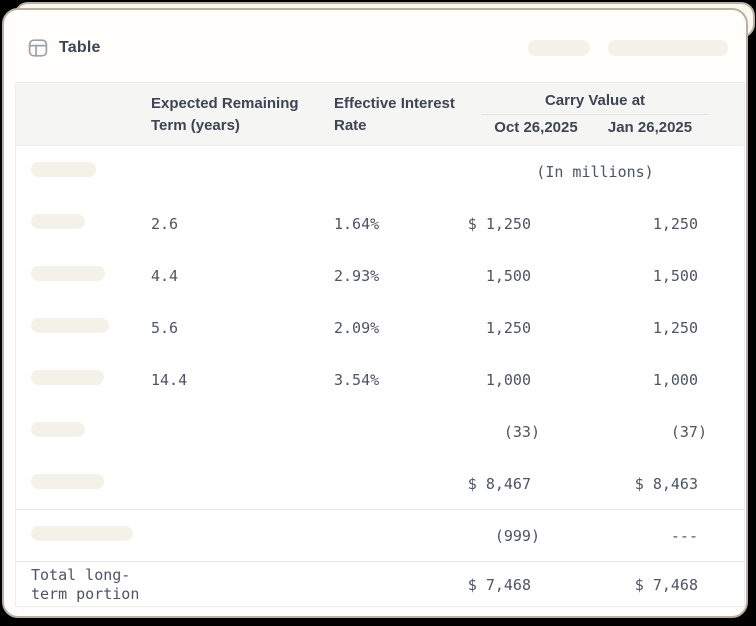  What do you see at coordinates (85, 584) in the screenshot?
I see `total-row-label: Total long-term portion` at bounding box center [85, 584].